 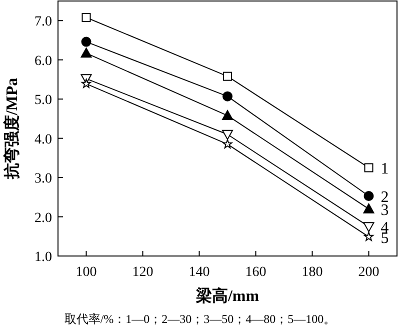 What do you see at coordinates (384, 210) in the screenshot?
I see `series-label: 3` at bounding box center [384, 210].